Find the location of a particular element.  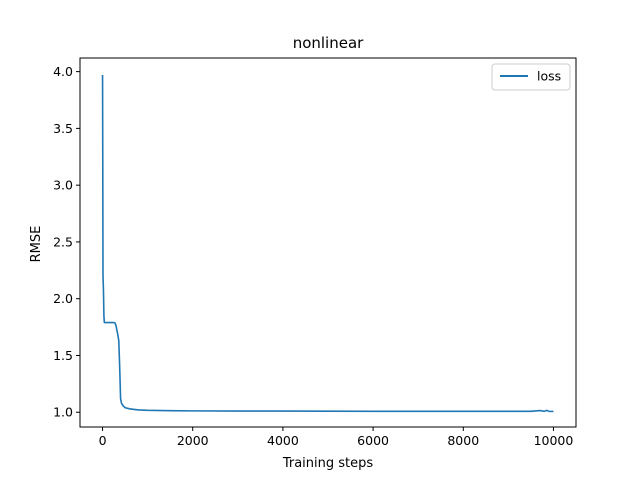

x-tick-label: 8000 is located at coordinates (463, 440).